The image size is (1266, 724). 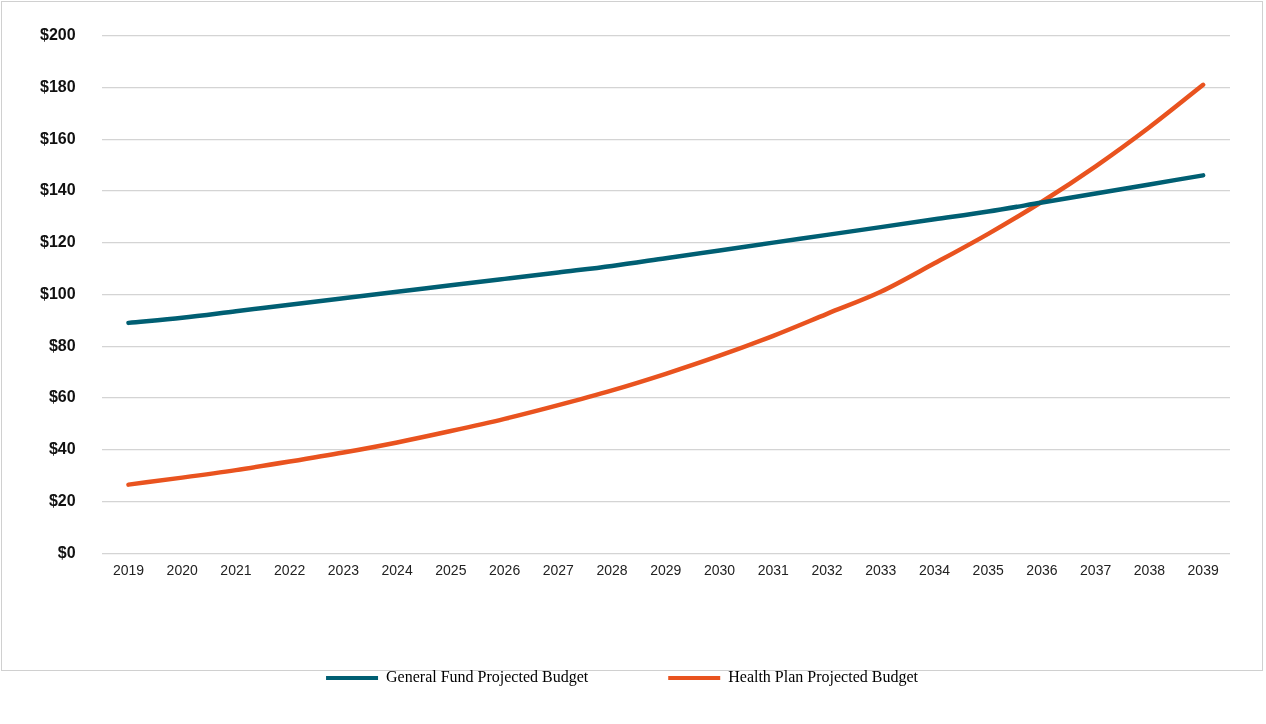 I want to click on x-tick-label: 2021, so click(x=236, y=570).